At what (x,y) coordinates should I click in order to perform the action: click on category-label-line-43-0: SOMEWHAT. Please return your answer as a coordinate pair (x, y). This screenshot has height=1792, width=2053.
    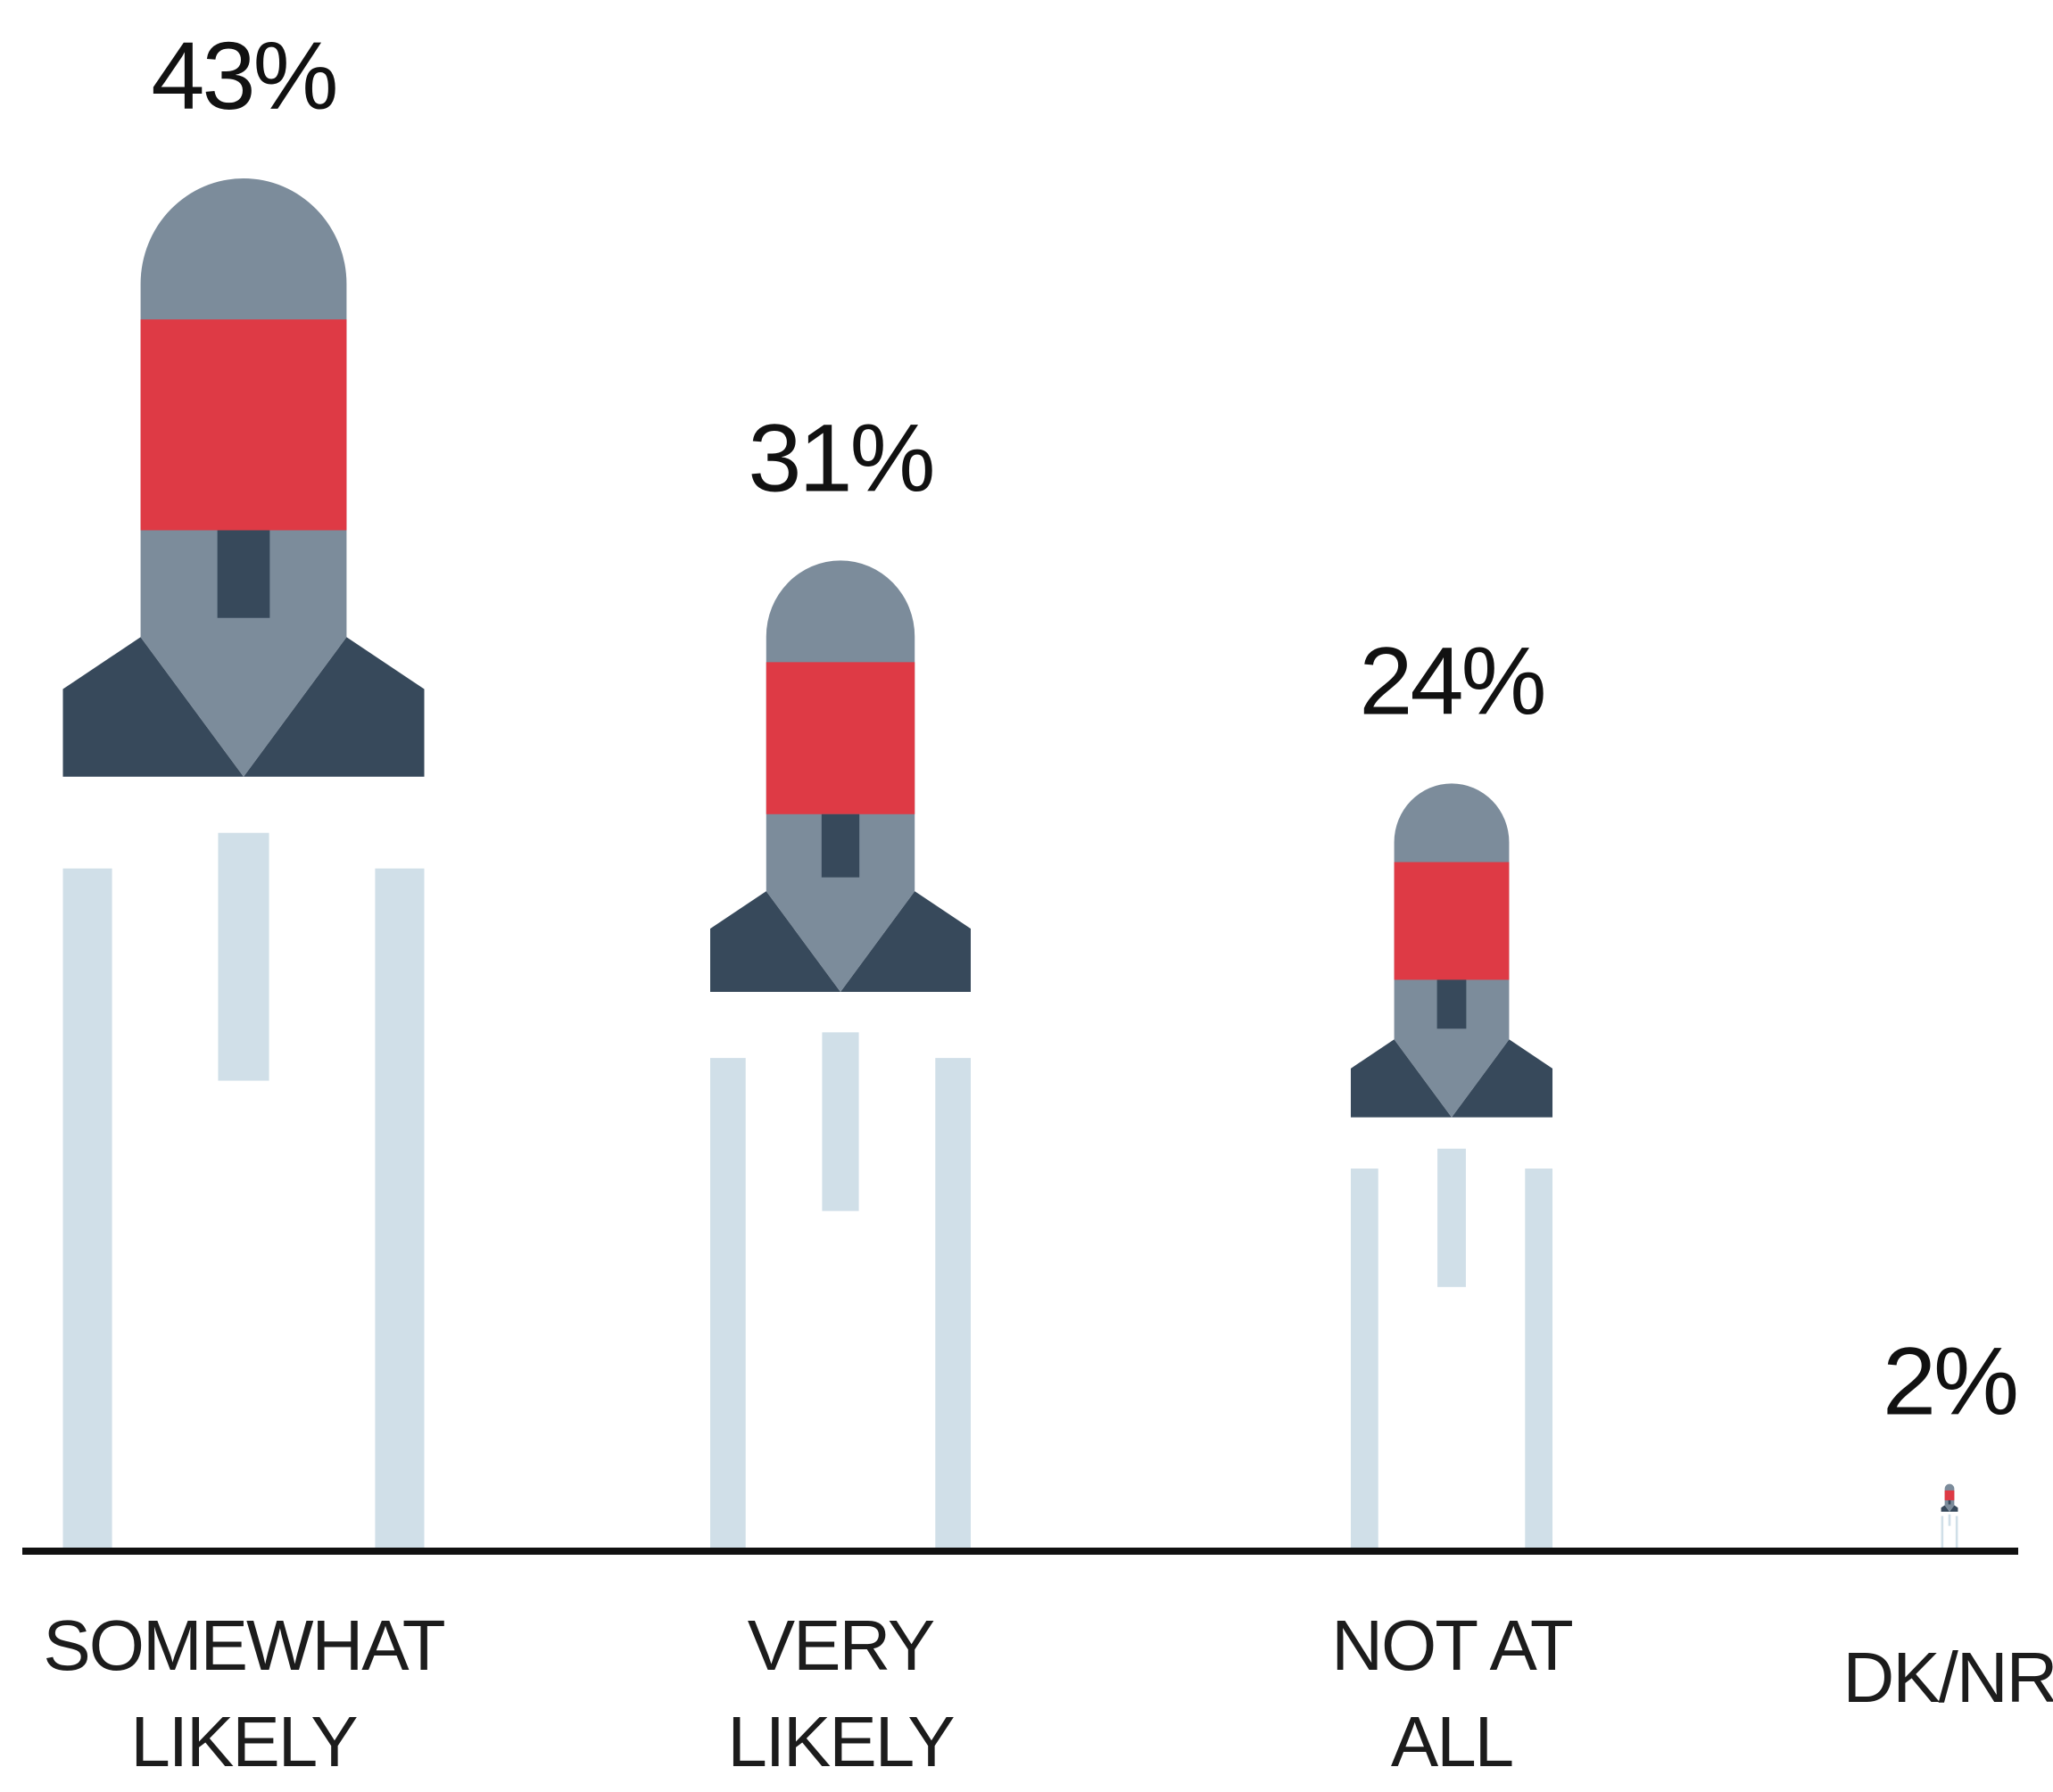
    Looking at the image, I should click on (243, 1645).